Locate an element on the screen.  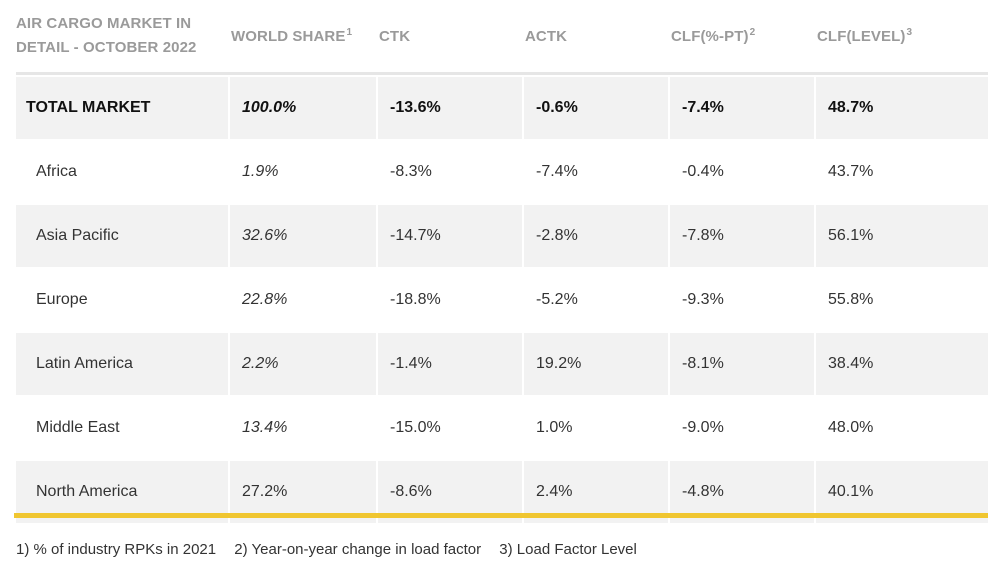
cell-ctk: -15.0% is located at coordinates (451, 427).